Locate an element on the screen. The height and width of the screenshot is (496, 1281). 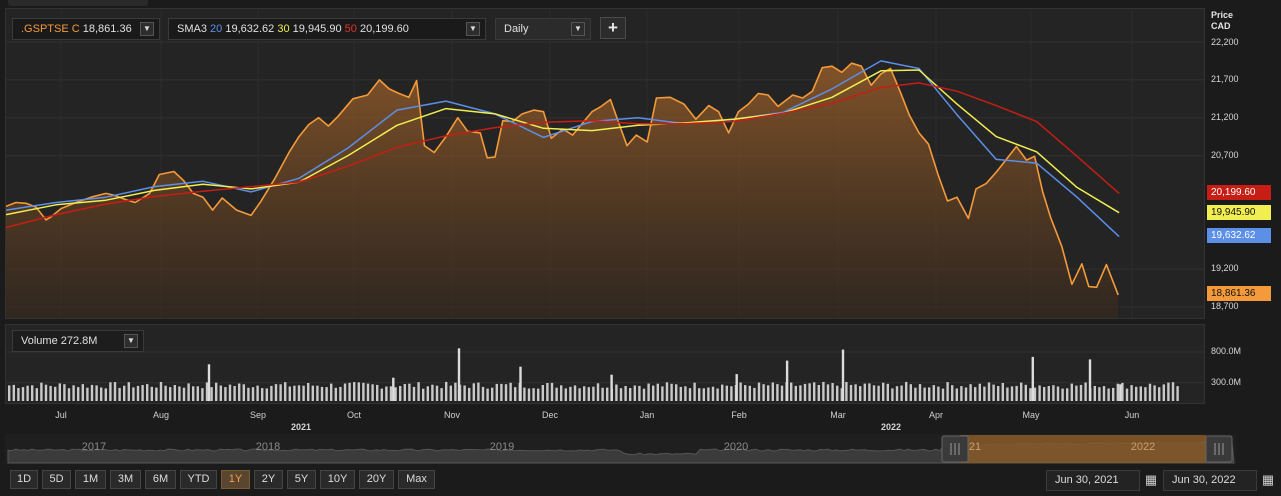
volume-legend: Volume 272.8M ▼ is located at coordinates (78, 341).